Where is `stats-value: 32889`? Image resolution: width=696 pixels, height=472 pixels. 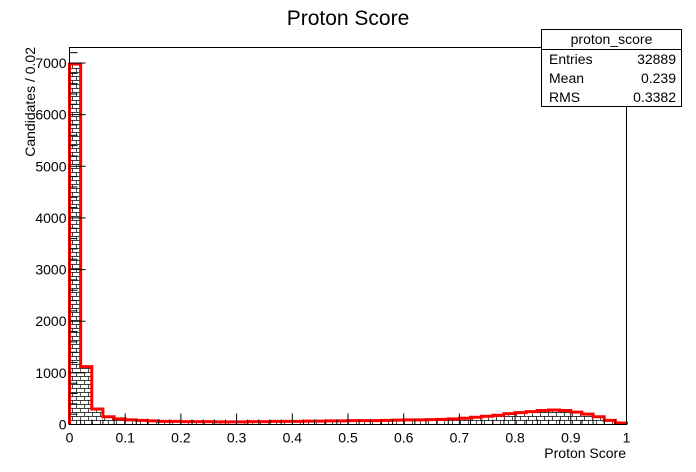 stats-value: 32889 is located at coordinates (656, 59).